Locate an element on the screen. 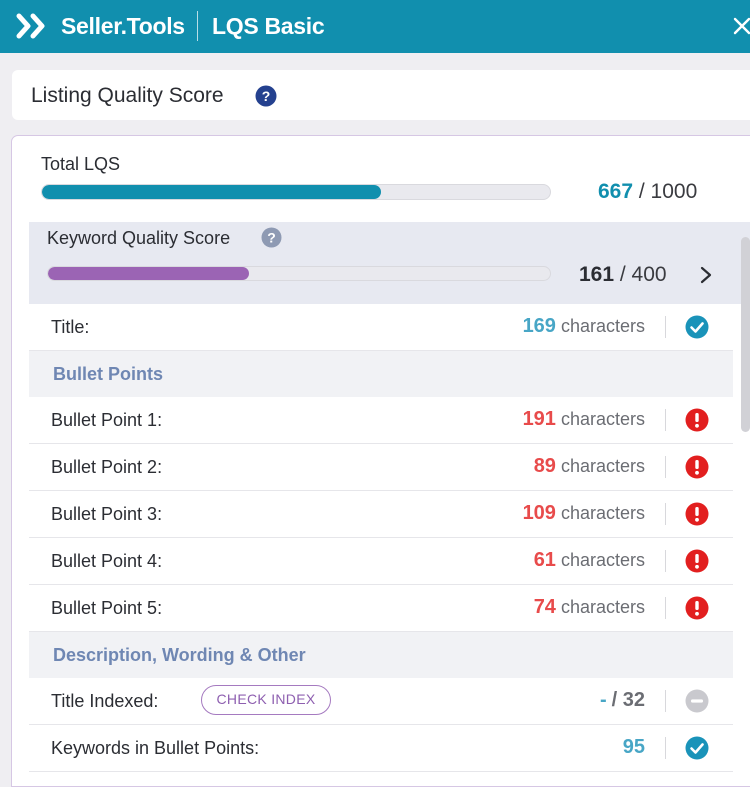 The width and height of the screenshot is (750, 787). list-item-title: Title: 169 characters is located at coordinates (381, 327).